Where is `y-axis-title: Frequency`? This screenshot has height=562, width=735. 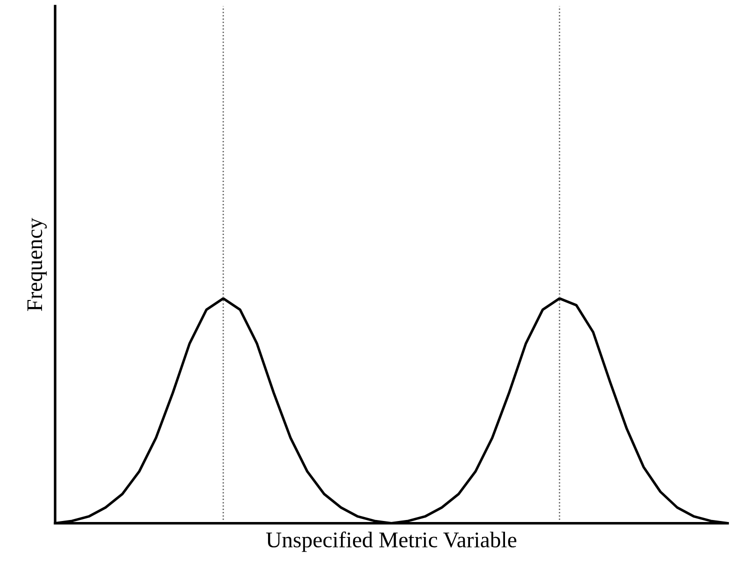 y-axis-title: Frequency is located at coordinates (37, 264).